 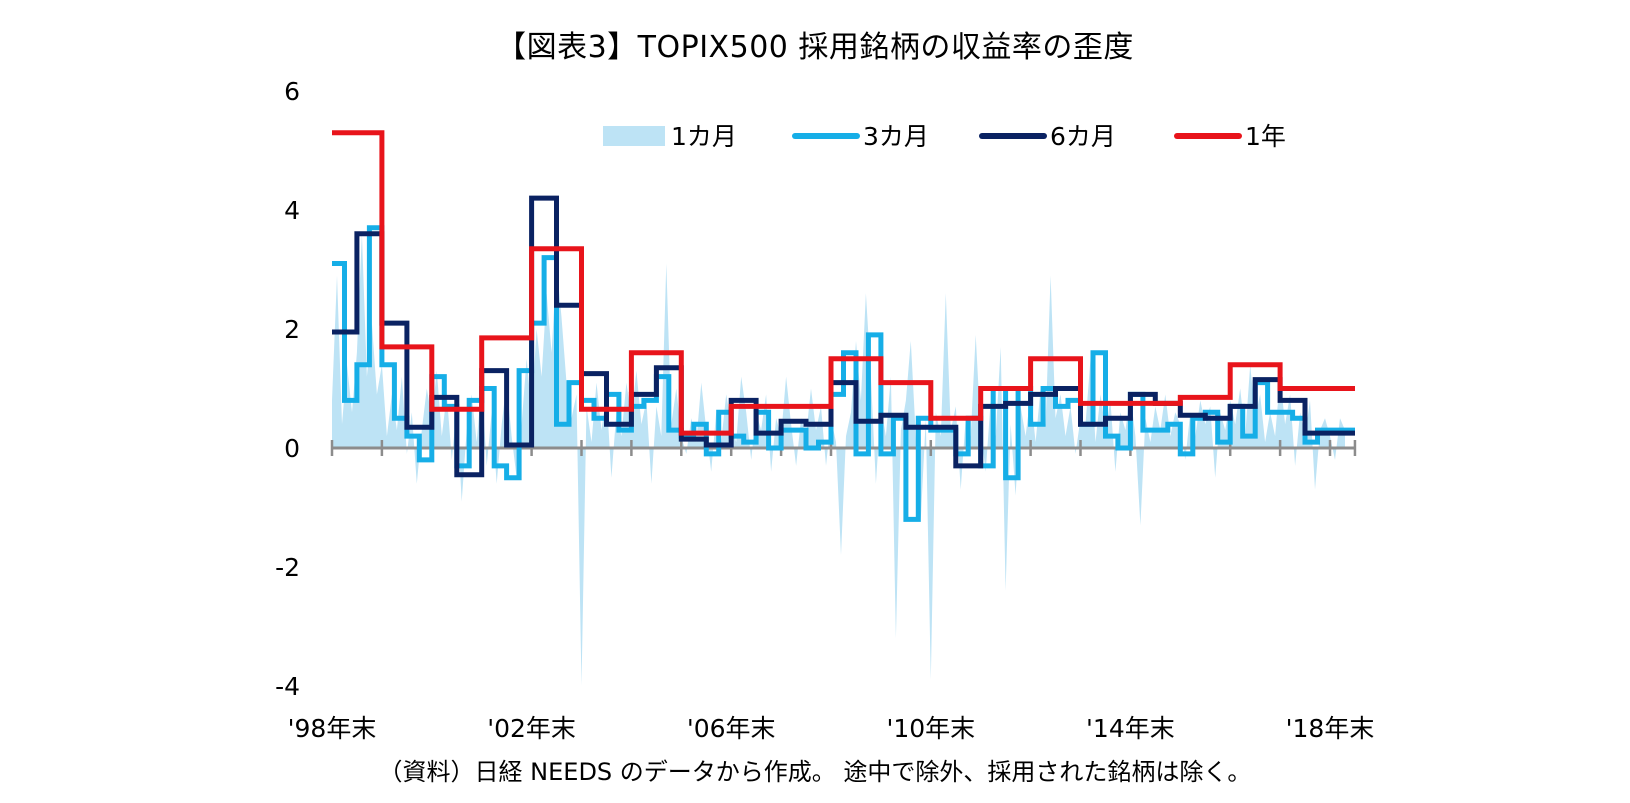 I want to click on legend-label-6m: 6カ月, so click(x=1083, y=136).